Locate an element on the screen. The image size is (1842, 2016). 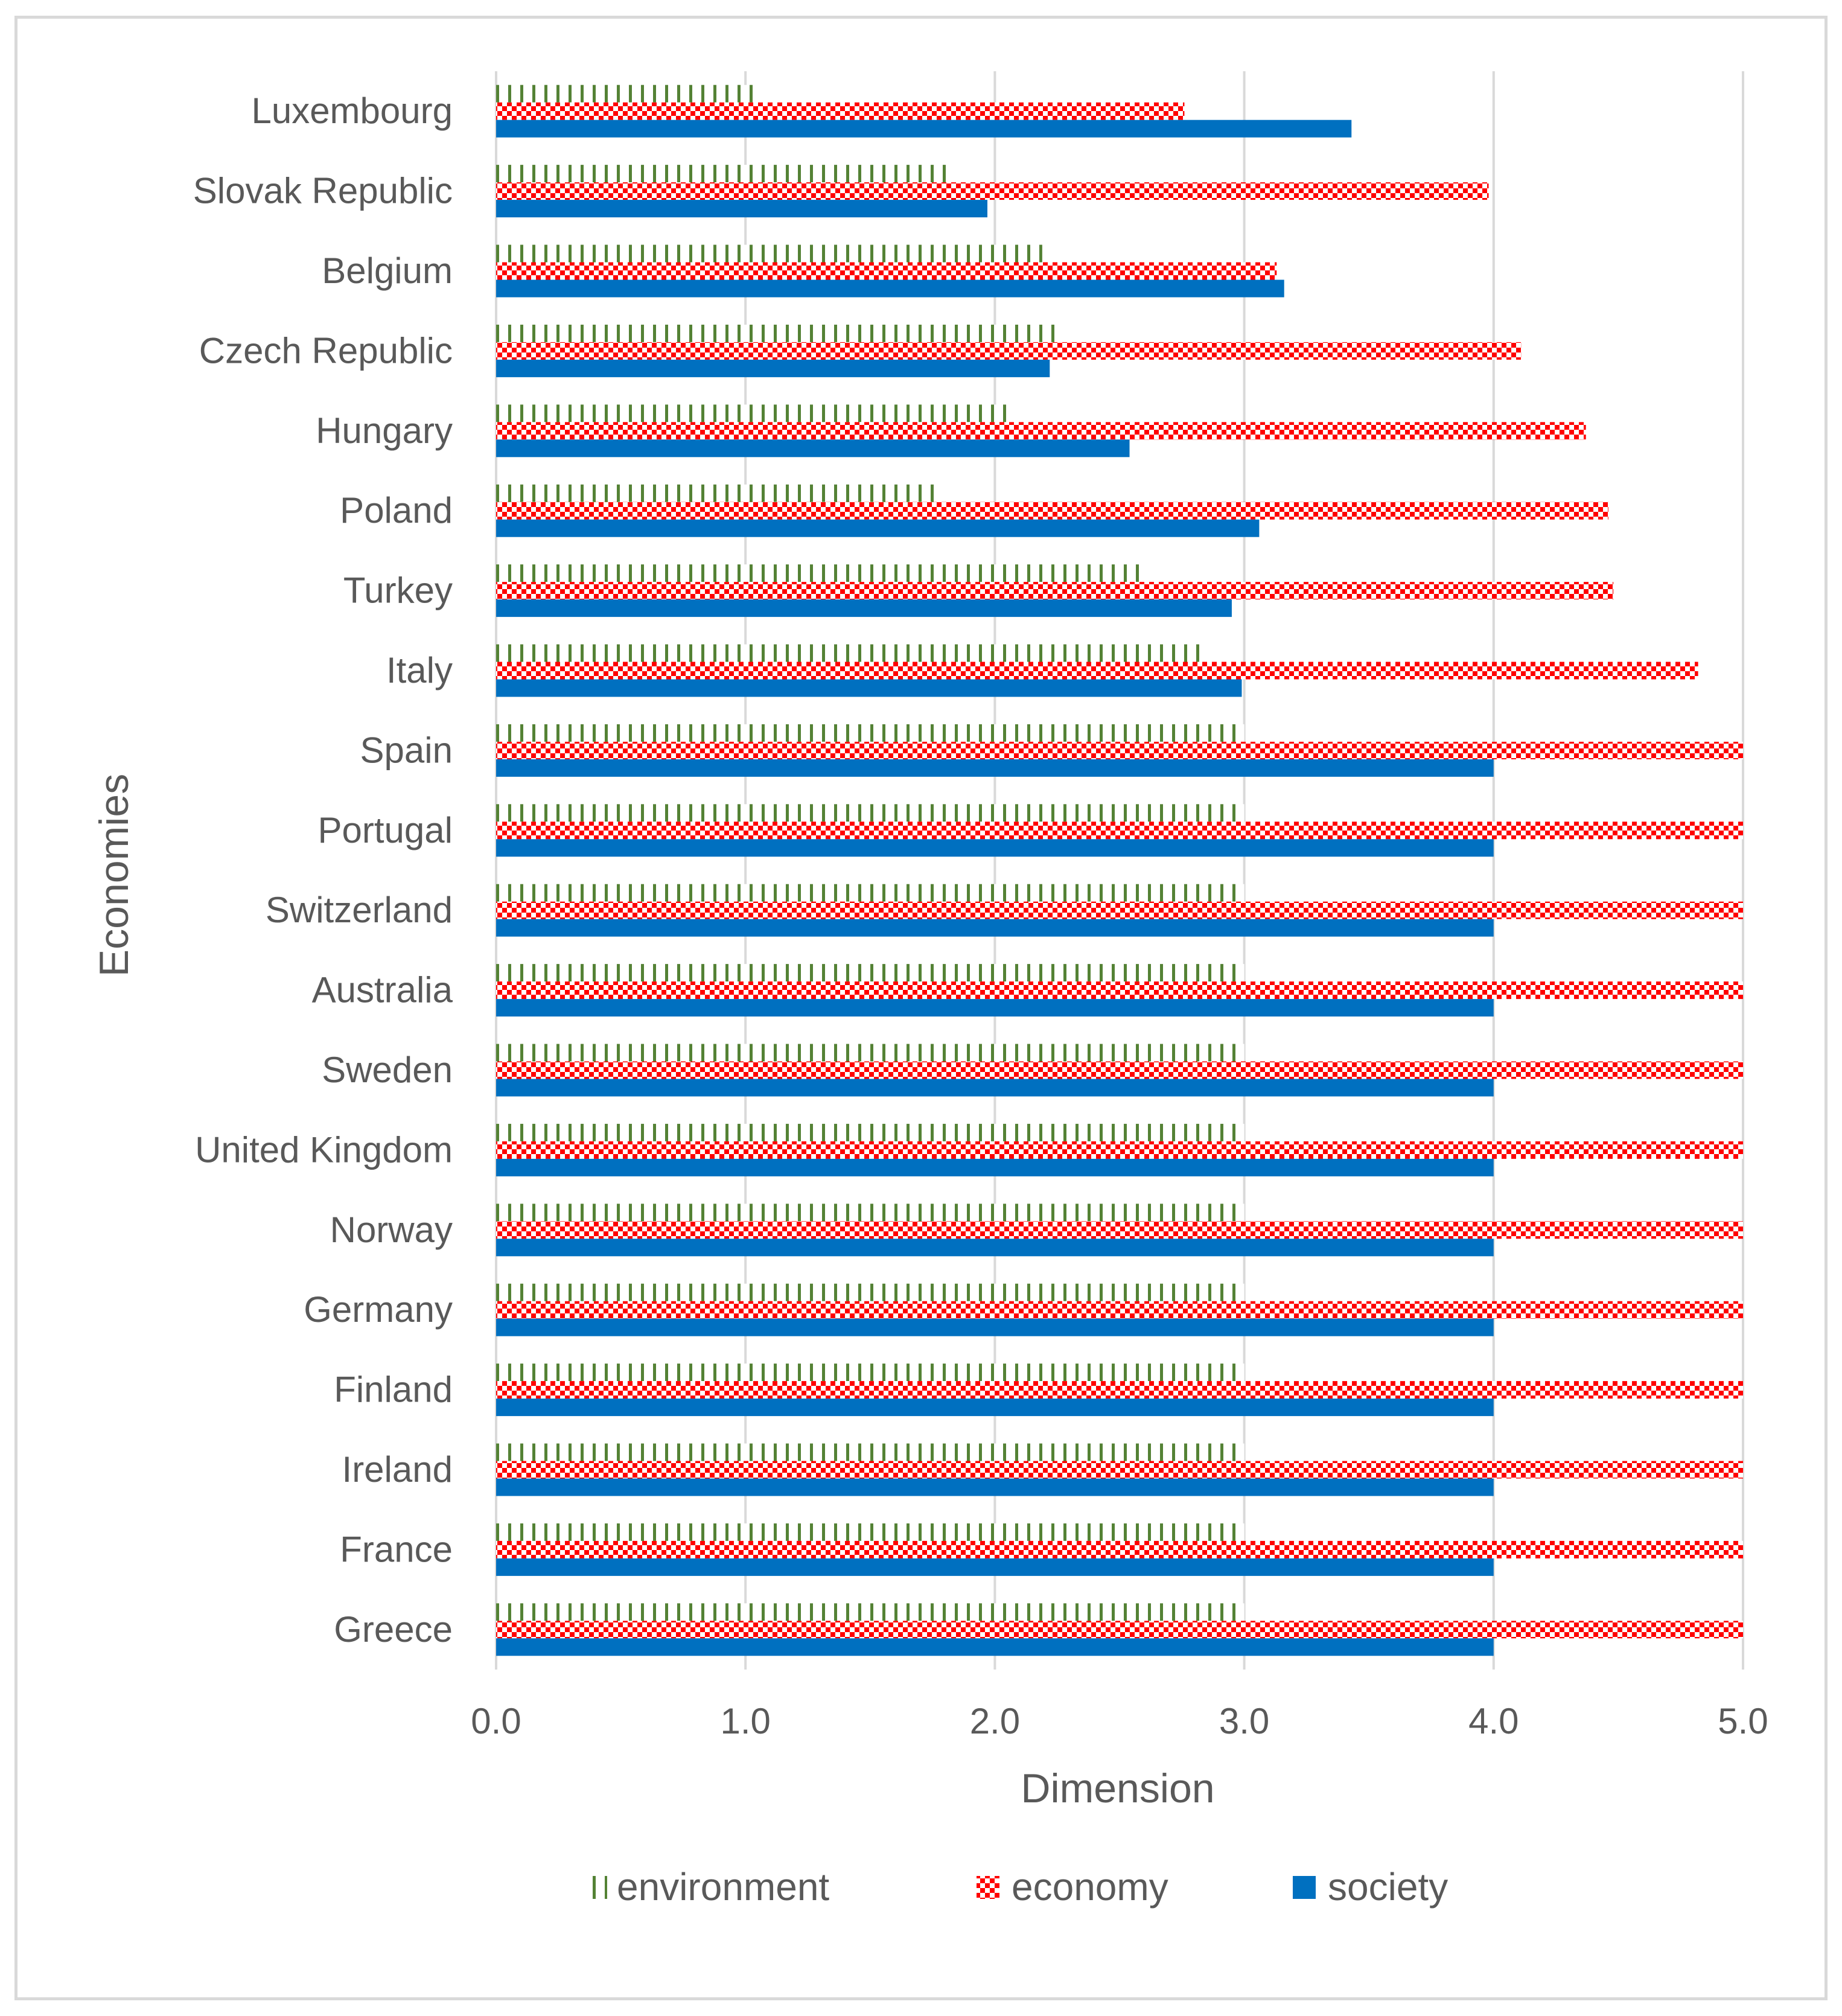
category-label: Spain is located at coordinates (406, 750).